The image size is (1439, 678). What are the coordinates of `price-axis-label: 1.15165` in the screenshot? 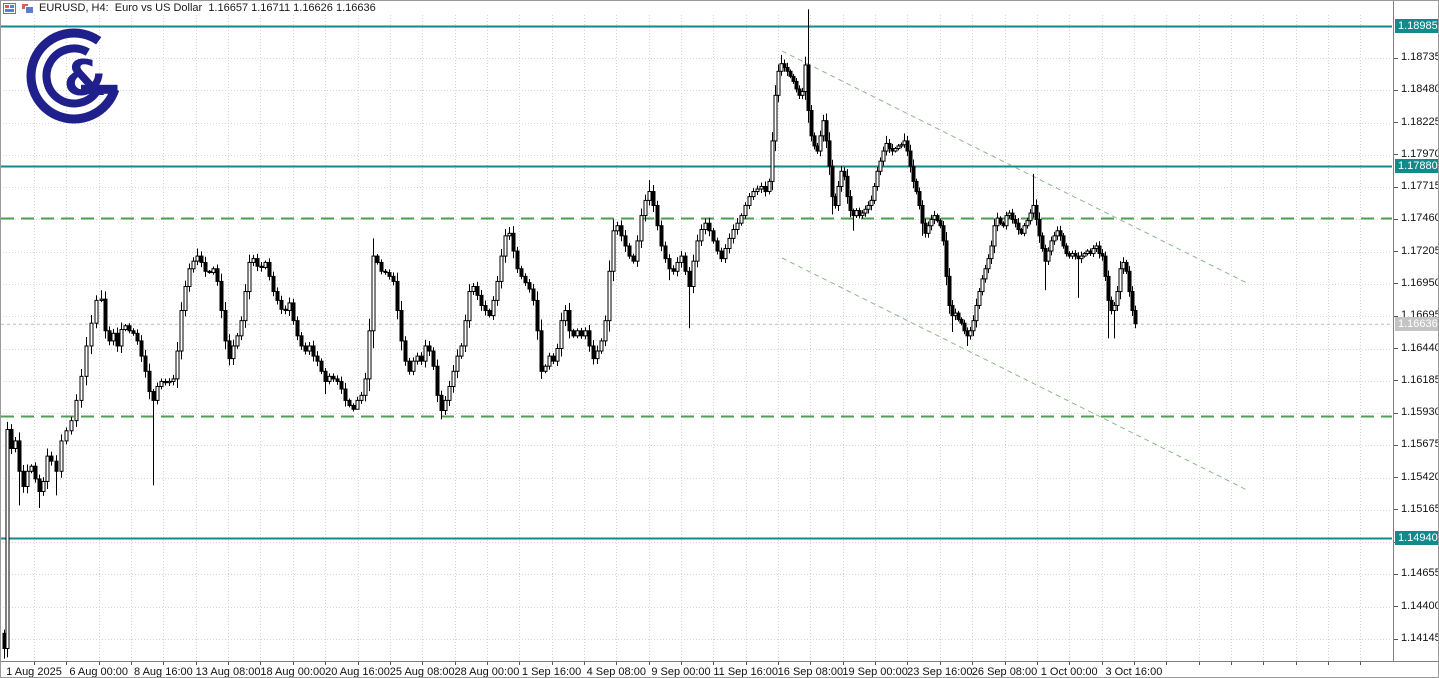 It's located at (1420, 508).